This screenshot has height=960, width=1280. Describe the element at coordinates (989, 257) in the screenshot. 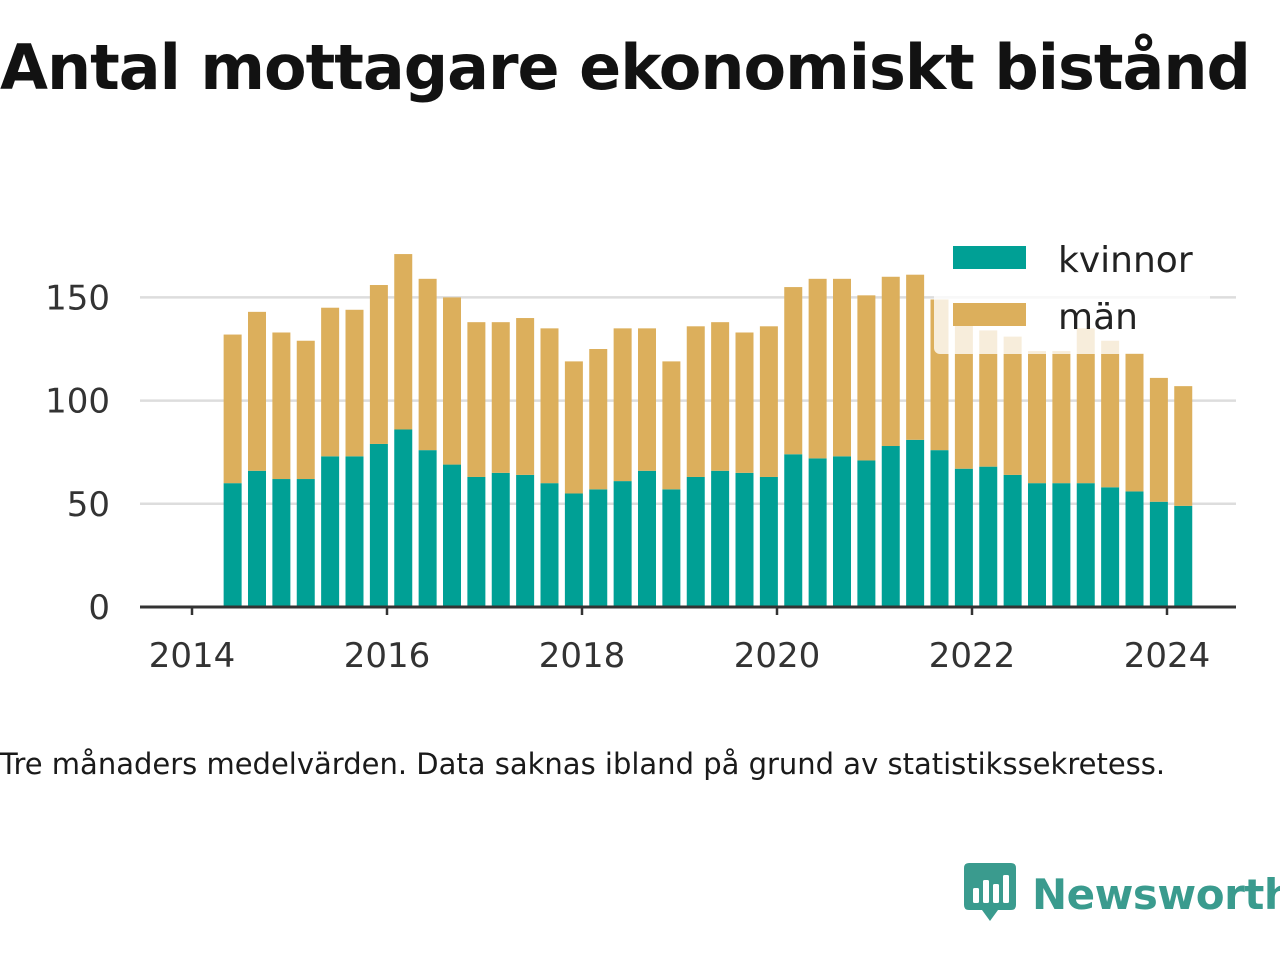

I see `legend-kvinnor-swatch` at that location.